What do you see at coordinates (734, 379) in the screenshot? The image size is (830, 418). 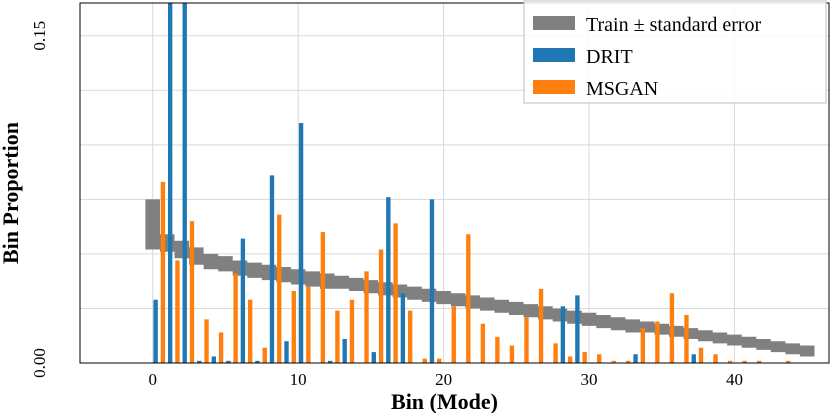 I see `x-tick-label: 40` at bounding box center [734, 379].